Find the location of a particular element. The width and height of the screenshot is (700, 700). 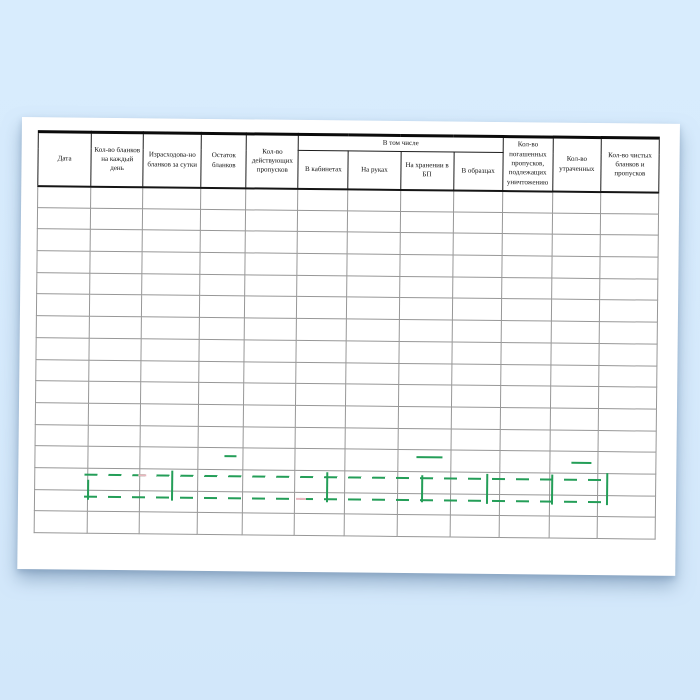

col-header-blanks-used: Израсходова-но бланков за сутки is located at coordinates (172, 160).